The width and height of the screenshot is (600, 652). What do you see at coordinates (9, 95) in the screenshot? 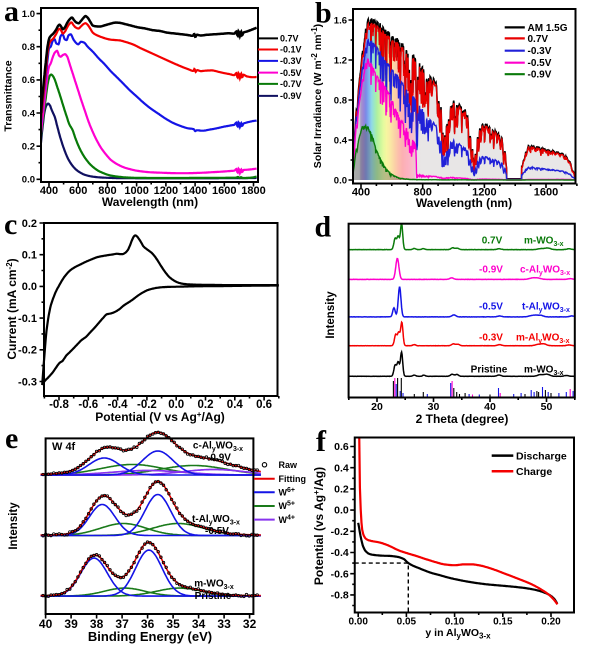
I see `svg-text: Transmittance` at bounding box center [9, 95].